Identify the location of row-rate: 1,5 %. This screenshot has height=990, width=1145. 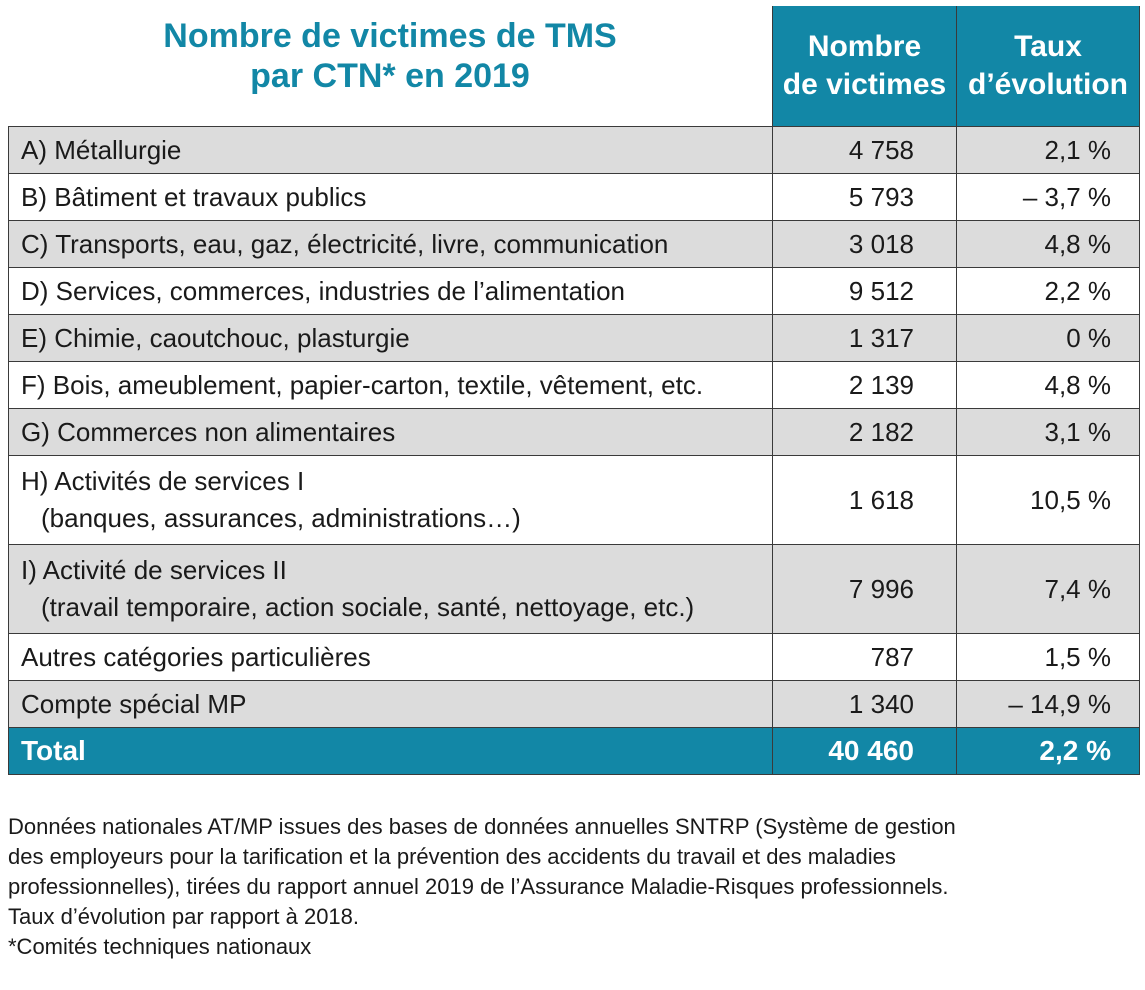
(1048, 657).